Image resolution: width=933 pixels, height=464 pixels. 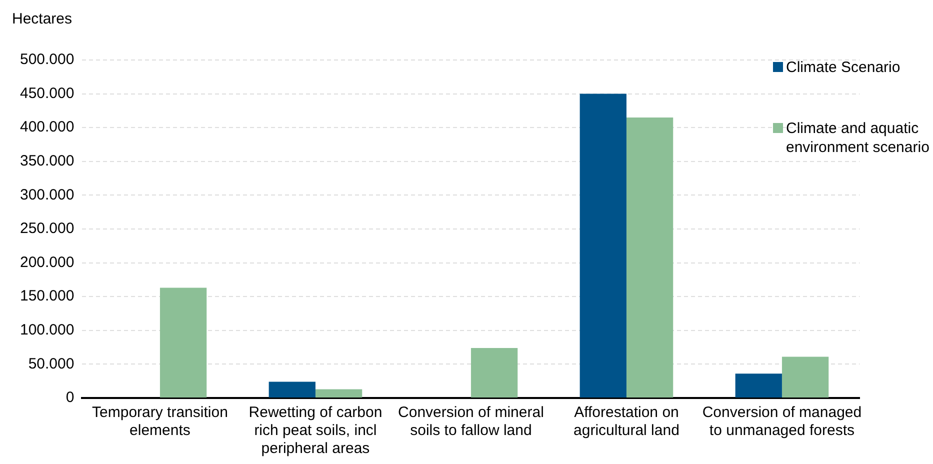 What do you see at coordinates (315, 431) in the screenshot?
I see `x-tick-label: Rewetting of carbon rich peat soils, incl peripheral areas` at bounding box center [315, 431].